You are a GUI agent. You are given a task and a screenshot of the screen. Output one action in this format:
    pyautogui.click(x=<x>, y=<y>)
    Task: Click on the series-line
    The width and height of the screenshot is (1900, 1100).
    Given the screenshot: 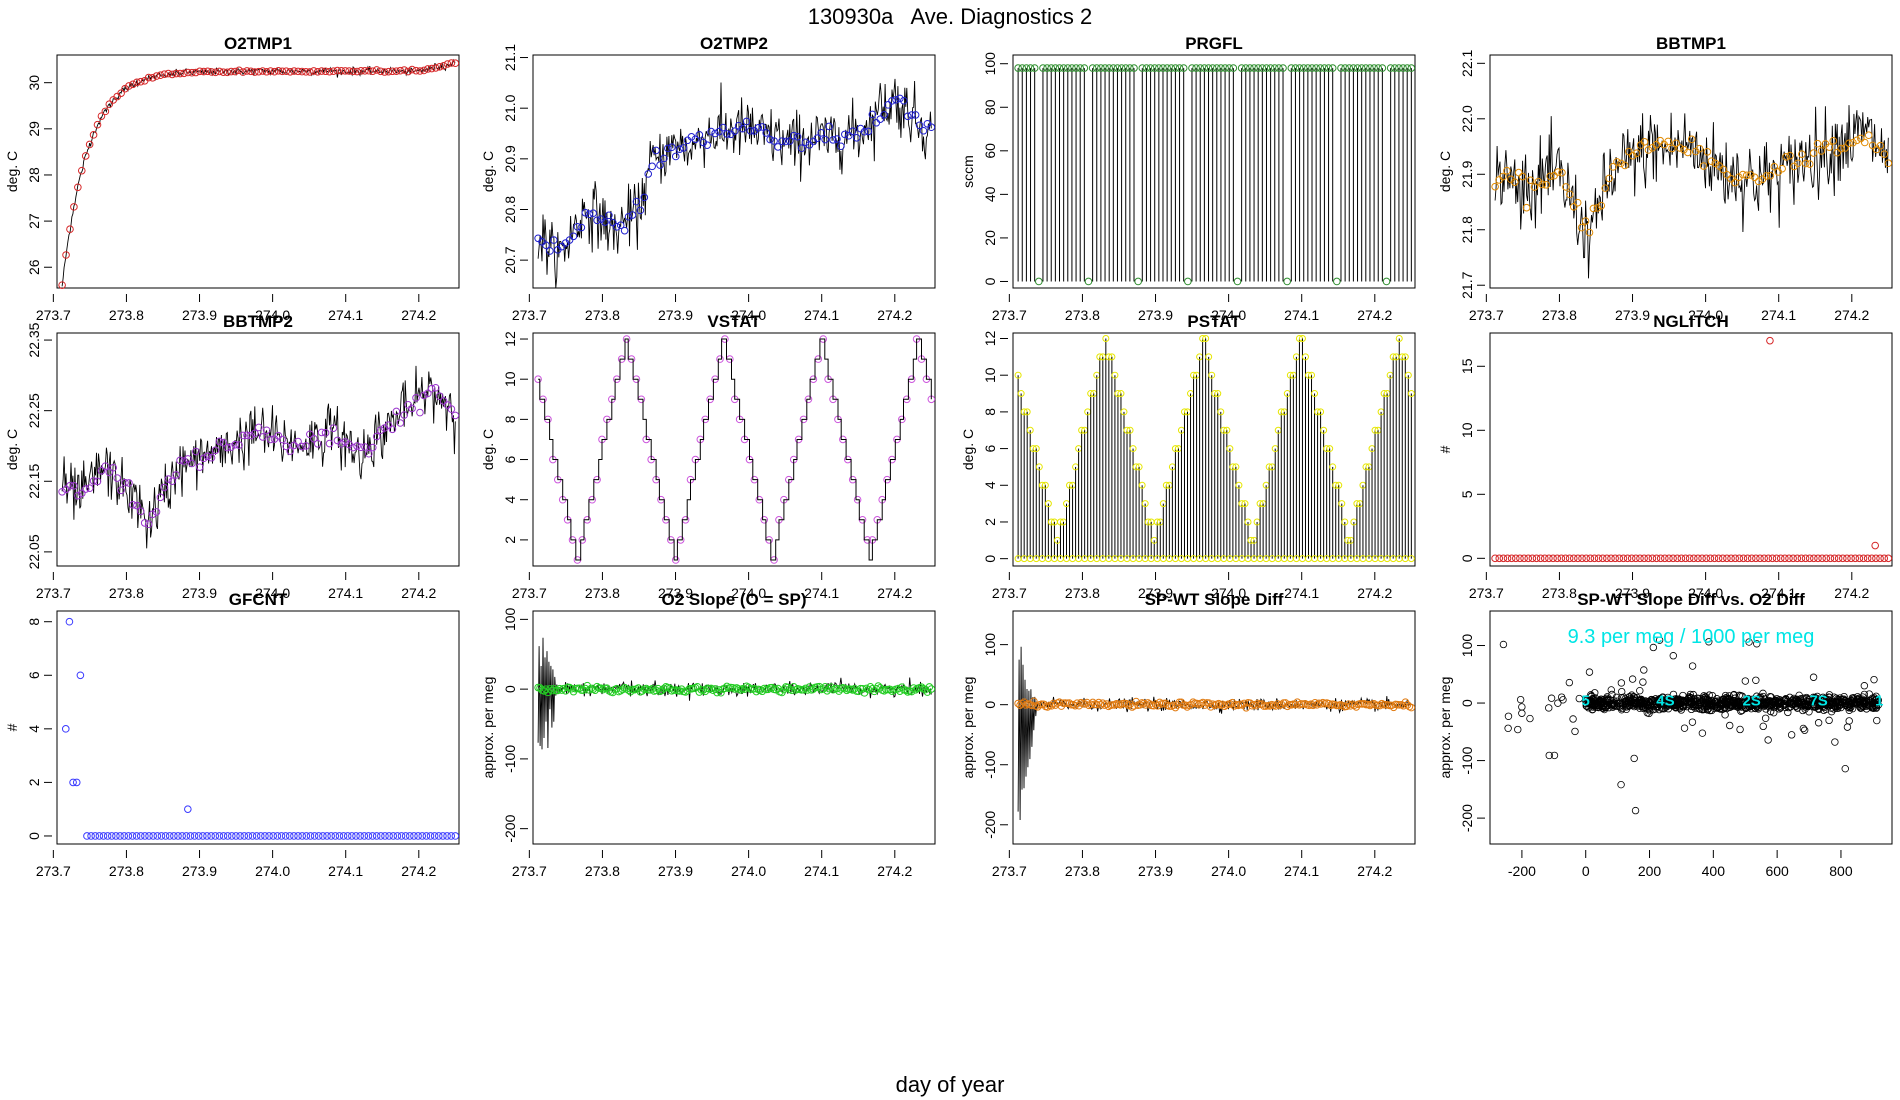 What is the action you would take?
    pyautogui.click(x=258, y=172)
    